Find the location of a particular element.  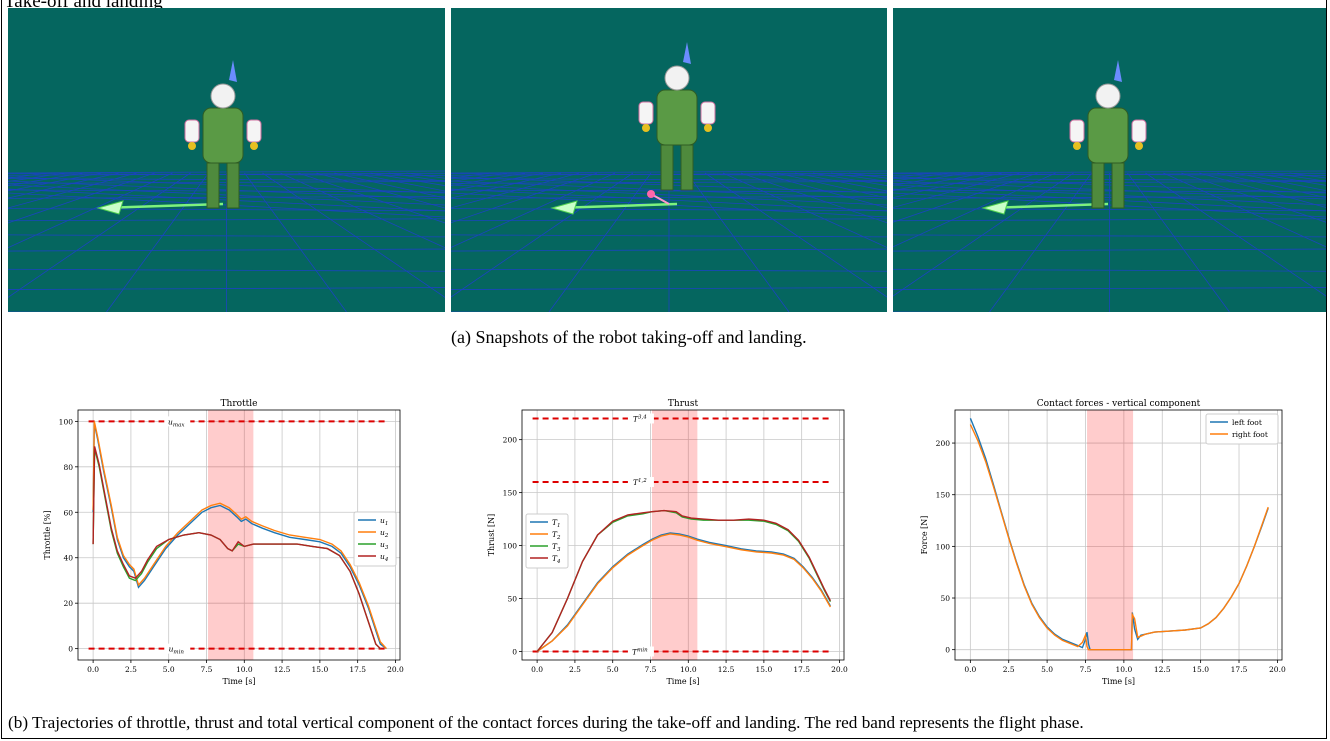

contact-point is located at coordinates (651, 194).